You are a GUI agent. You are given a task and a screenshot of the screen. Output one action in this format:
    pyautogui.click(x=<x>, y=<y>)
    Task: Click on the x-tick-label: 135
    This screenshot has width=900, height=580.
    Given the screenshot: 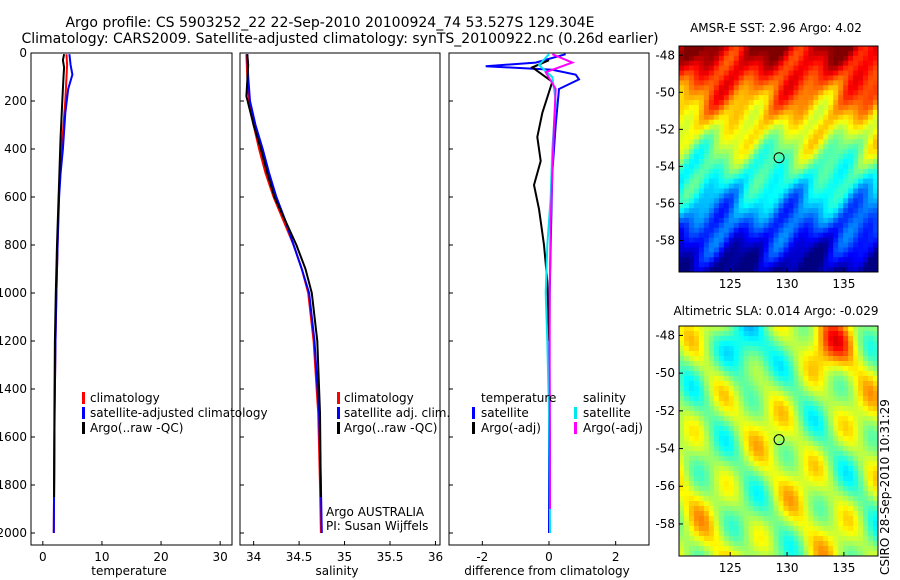 What is the action you would take?
    pyautogui.click(x=843, y=284)
    